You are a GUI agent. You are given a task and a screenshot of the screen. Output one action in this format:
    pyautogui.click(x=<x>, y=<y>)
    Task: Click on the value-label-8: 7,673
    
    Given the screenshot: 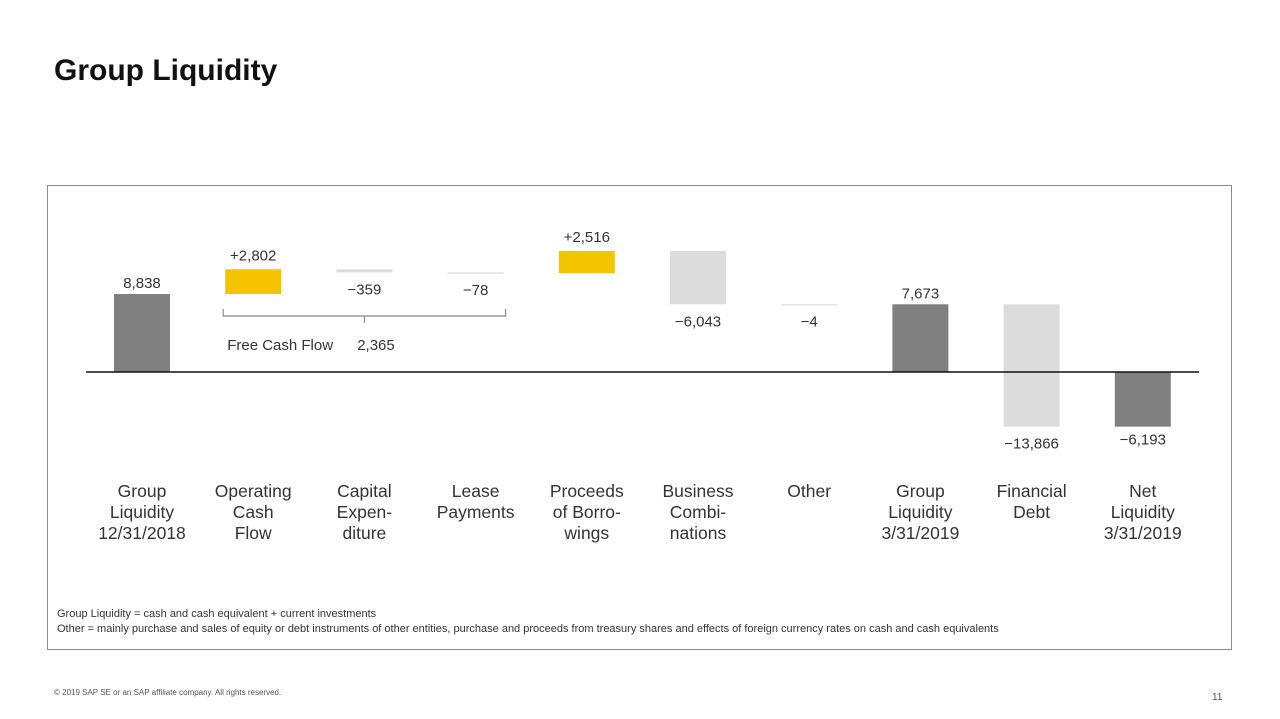 What is the action you would take?
    pyautogui.click(x=921, y=293)
    